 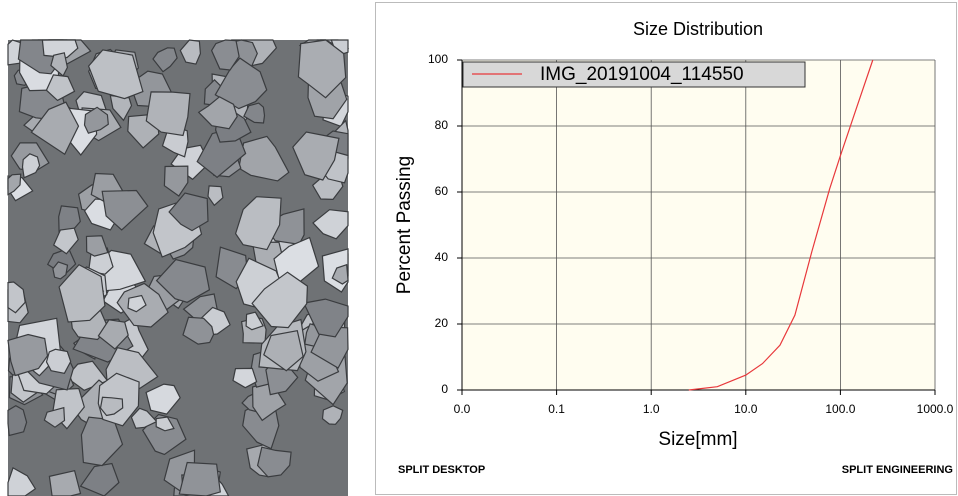 I want to click on y-tick-label: 20, so click(x=442, y=323).